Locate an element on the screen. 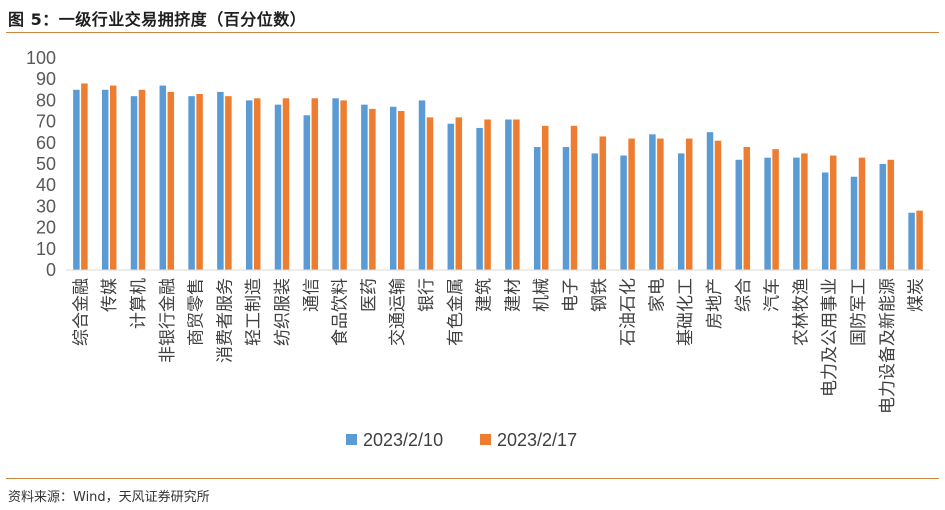 Image resolution: width=945 pixels, height=510 pixels. category-label: 电力及公用事业 is located at coordinates (830, 337).